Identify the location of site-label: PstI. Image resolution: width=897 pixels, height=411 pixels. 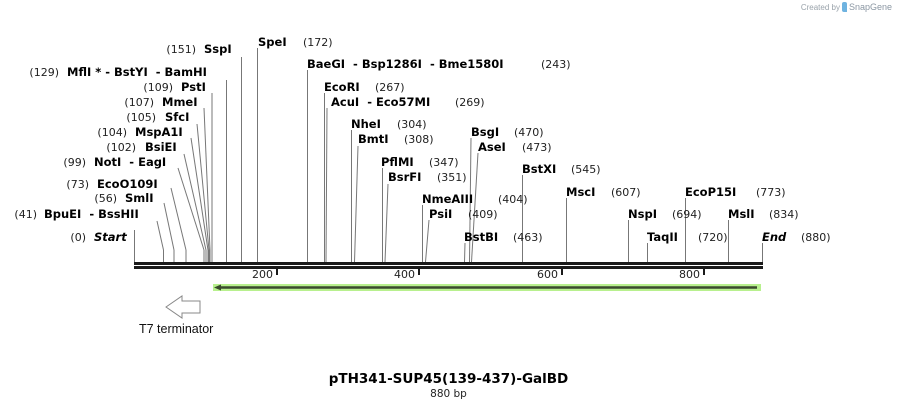
(193, 87).